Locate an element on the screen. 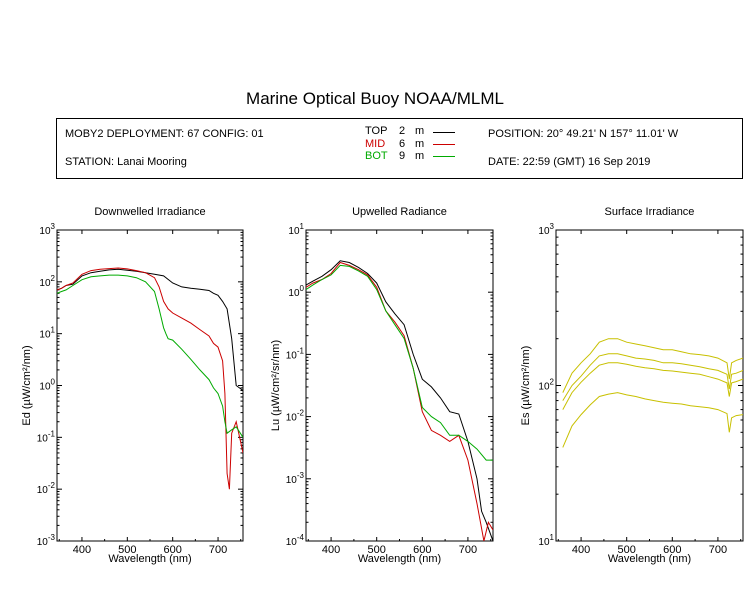 This screenshot has width=750, height=600. date-text: DATE: 22:59 (GMT) 16 Sep 2019 is located at coordinates (569, 162).